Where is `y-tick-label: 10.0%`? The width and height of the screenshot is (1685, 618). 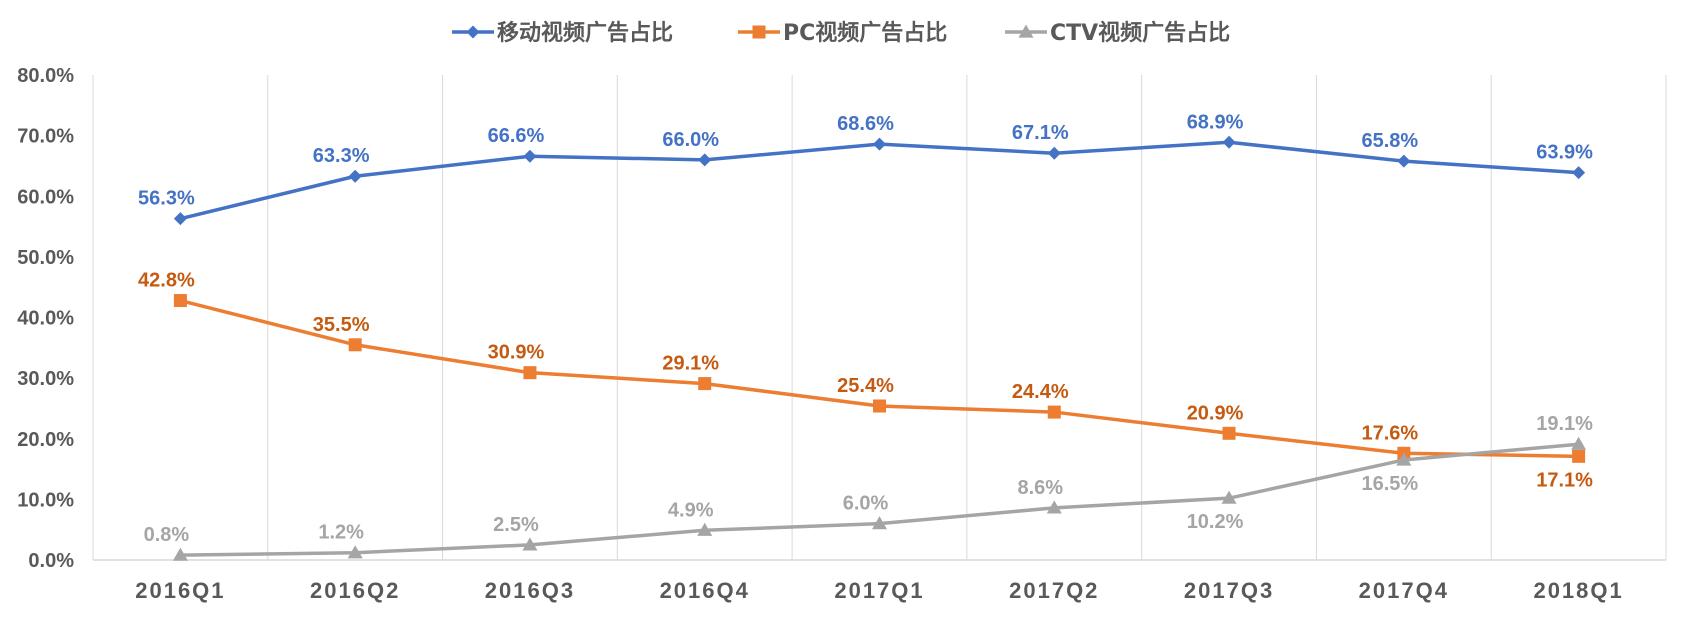 y-tick-label: 10.0% is located at coordinates (45, 500).